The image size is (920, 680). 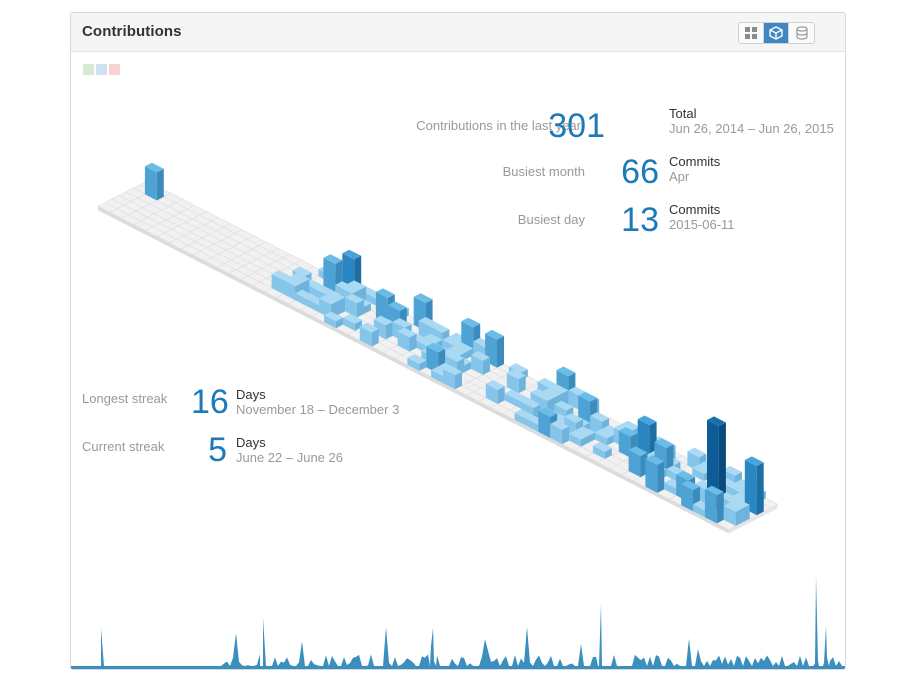 What do you see at coordinates (576, 126) in the screenshot?
I see `stat-total-value: 301` at bounding box center [576, 126].